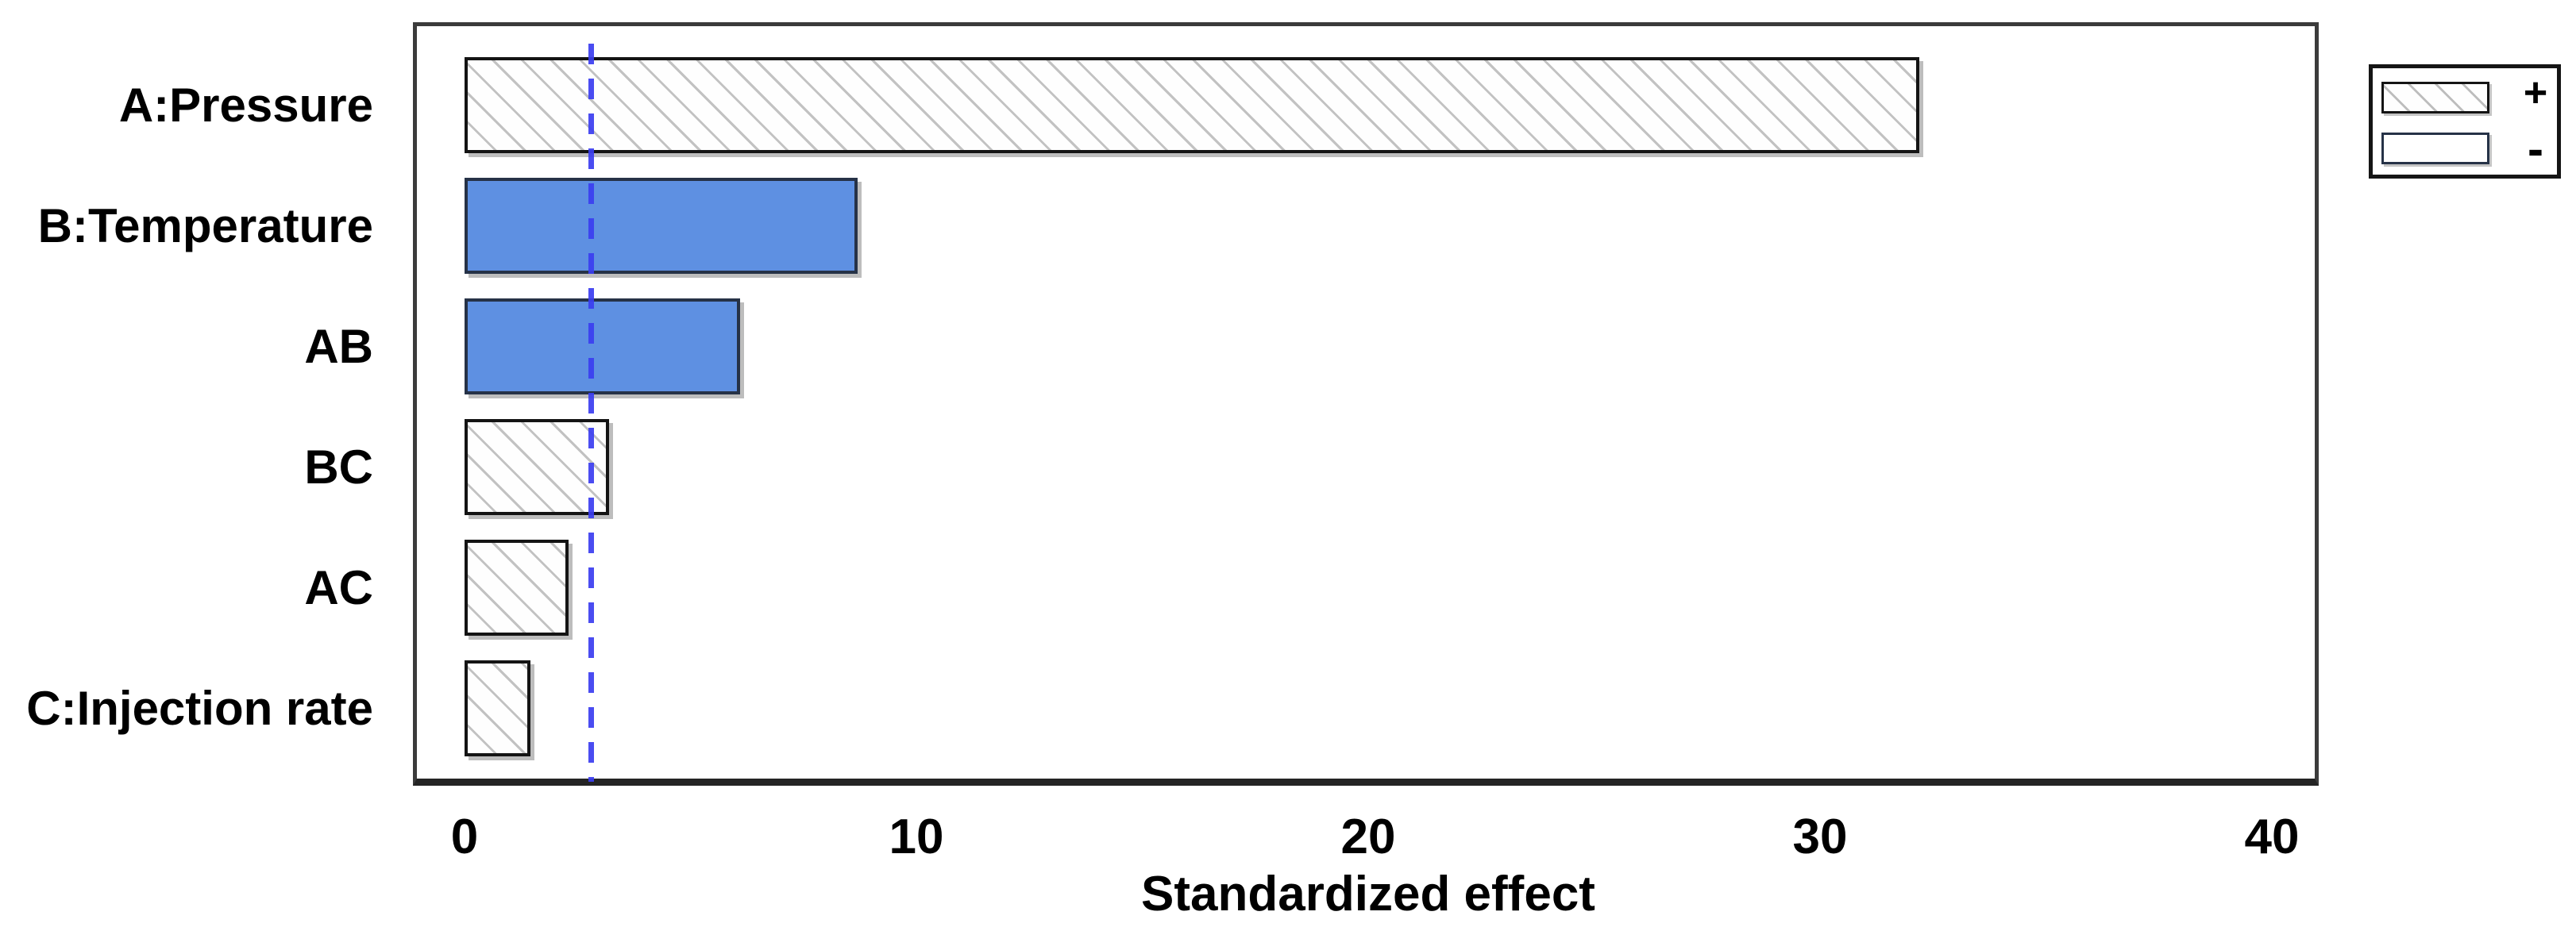 This screenshot has width=2576, height=927. What do you see at coordinates (1368, 894) in the screenshot?
I see `x-axis-title: Standardized effect` at bounding box center [1368, 894].